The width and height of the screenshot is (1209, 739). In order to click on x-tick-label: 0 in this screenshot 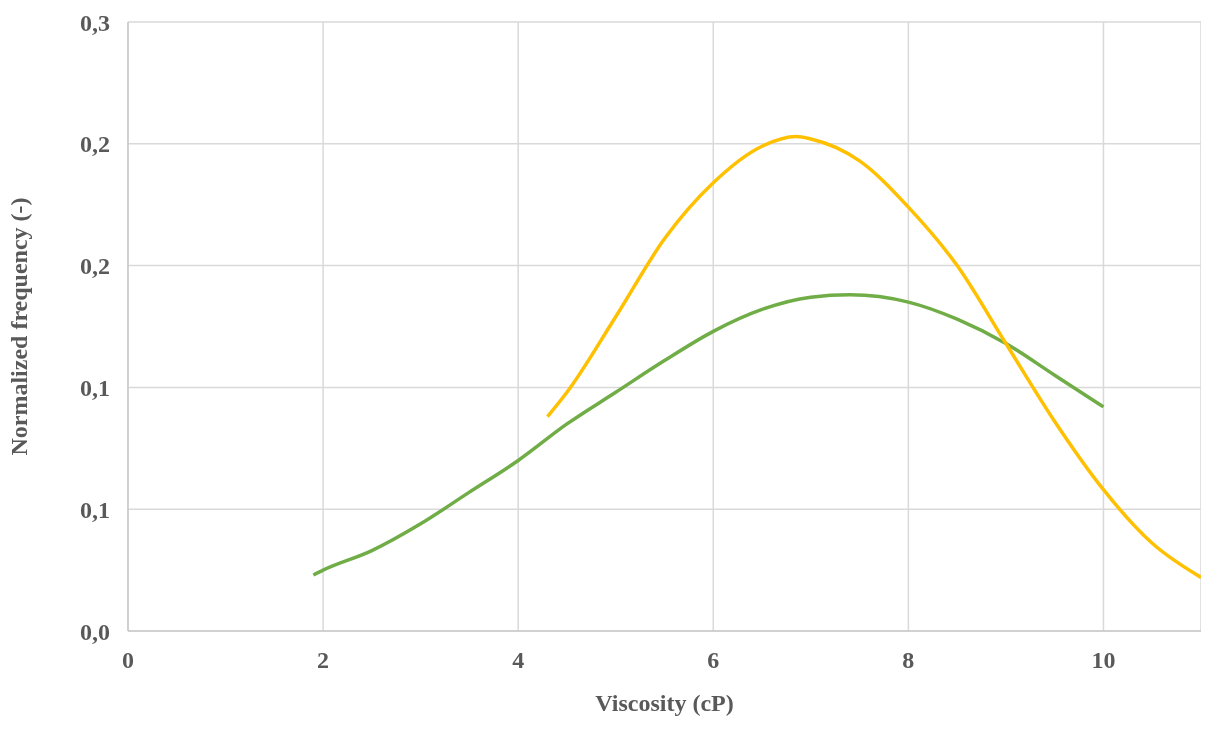, I will do `click(128, 660)`.